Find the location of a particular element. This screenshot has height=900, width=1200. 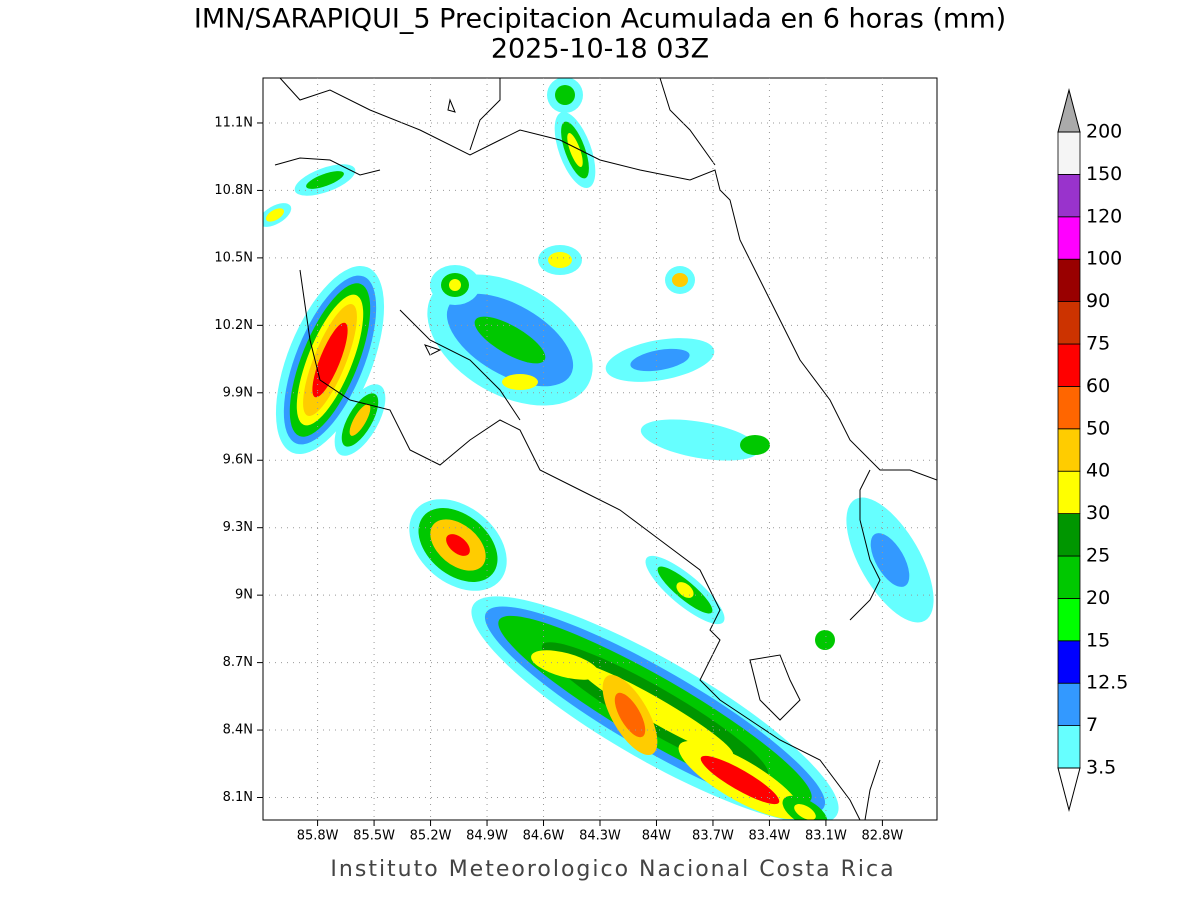

colorbar-label: 40 is located at coordinates (1098, 471).